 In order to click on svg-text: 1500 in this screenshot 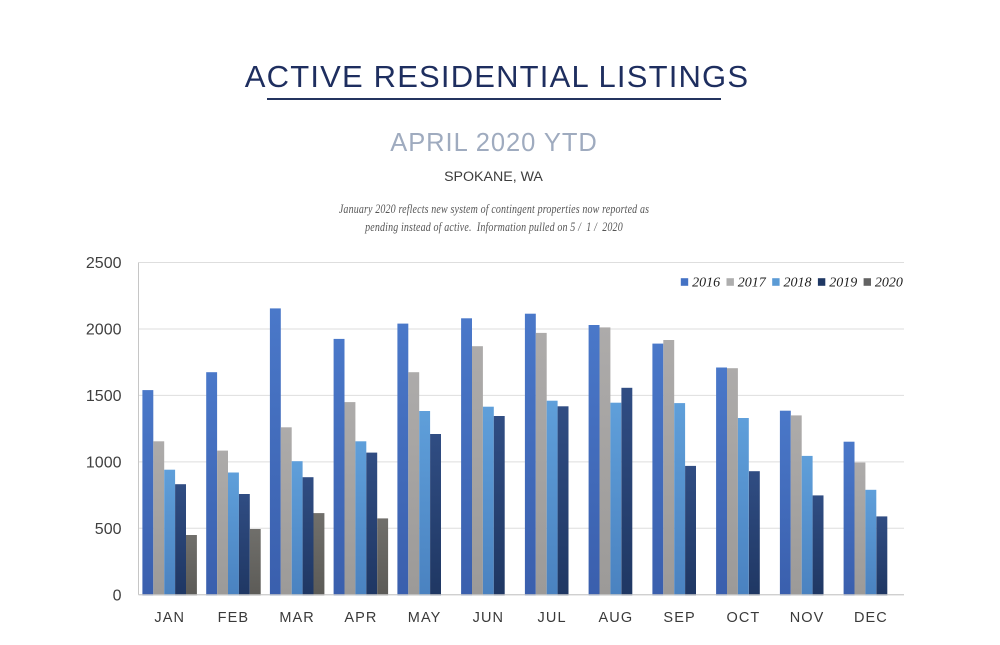, I will do `click(104, 396)`.